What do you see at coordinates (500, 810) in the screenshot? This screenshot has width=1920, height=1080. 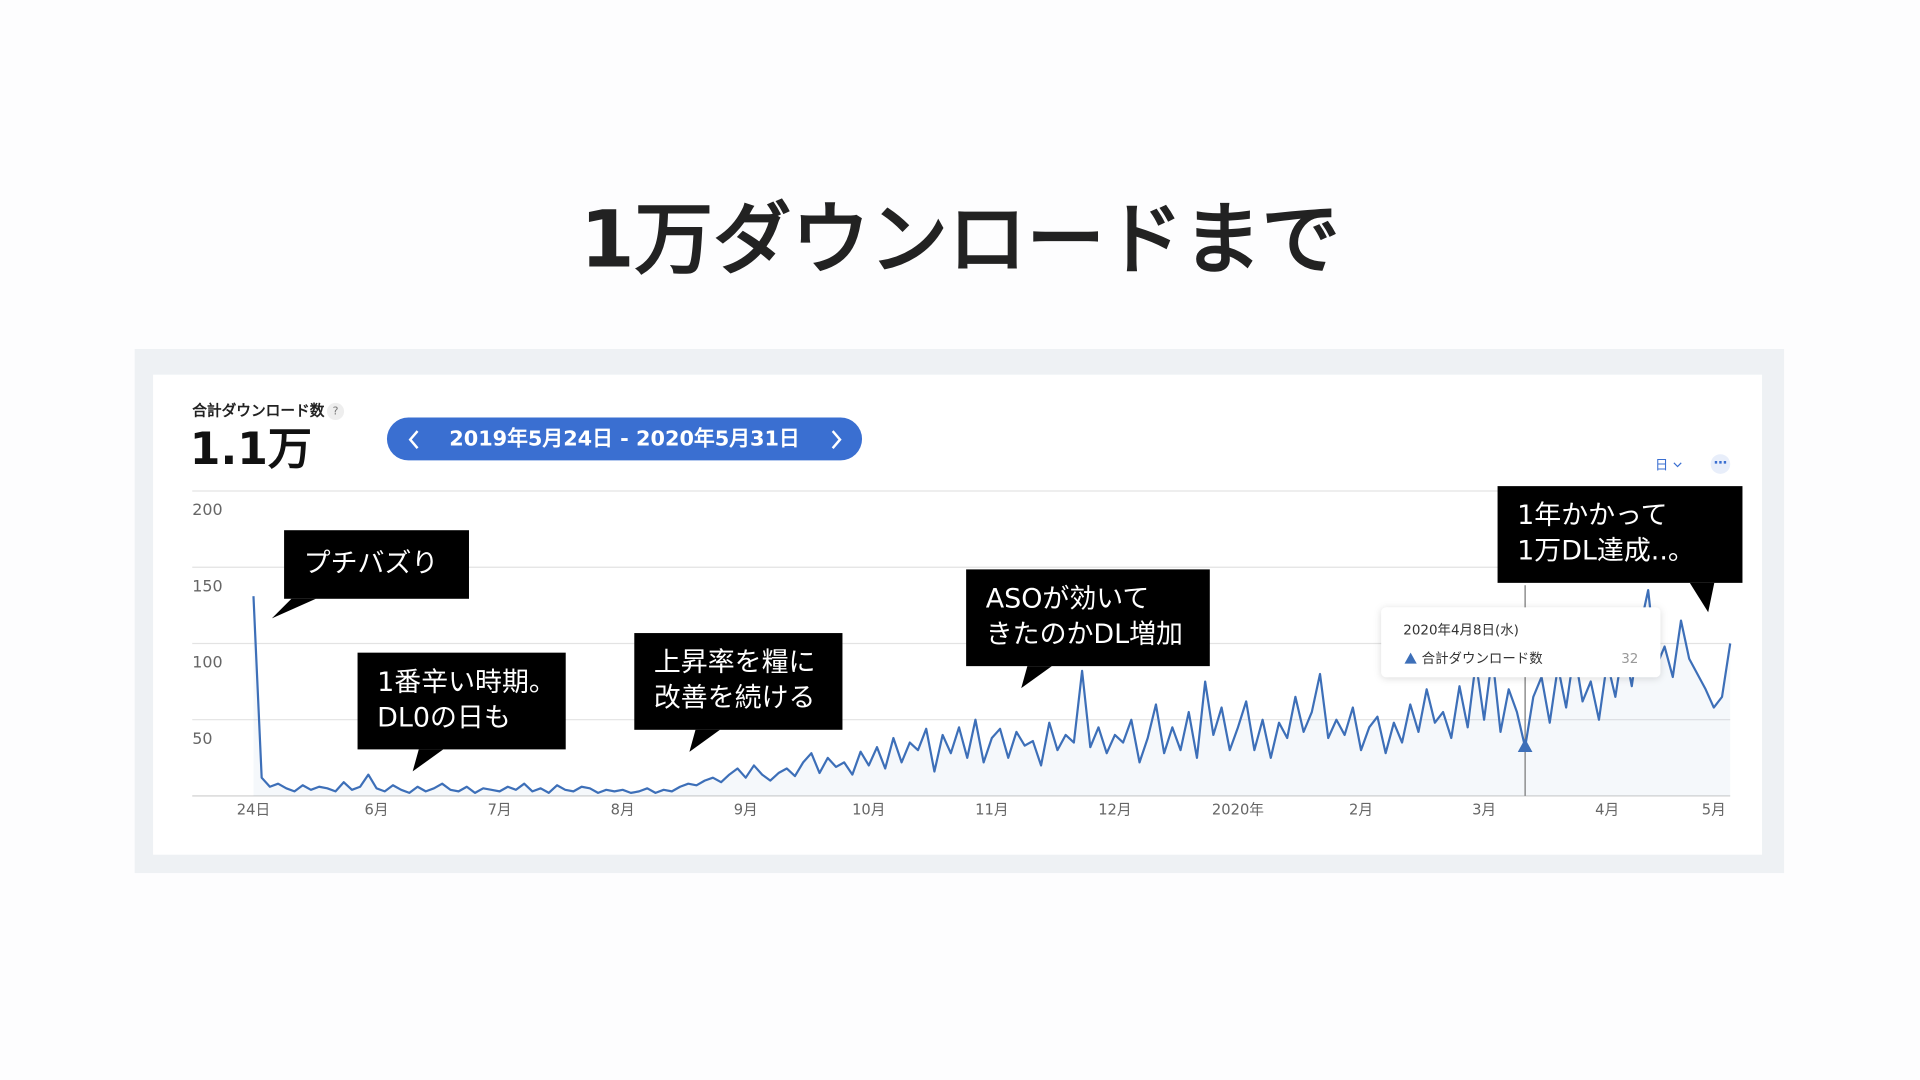 I see `x-tick-label: 7月` at bounding box center [500, 810].